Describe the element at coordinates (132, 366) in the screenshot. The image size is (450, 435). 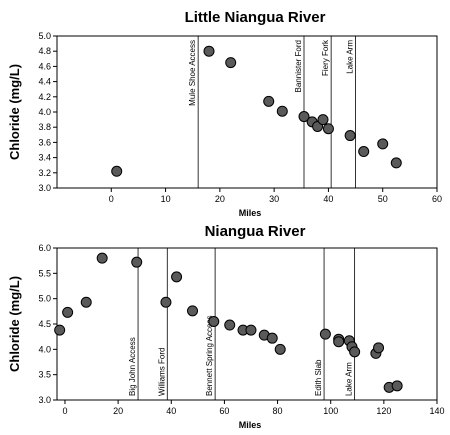
I see `reference-line-label: Big John Access` at that location.